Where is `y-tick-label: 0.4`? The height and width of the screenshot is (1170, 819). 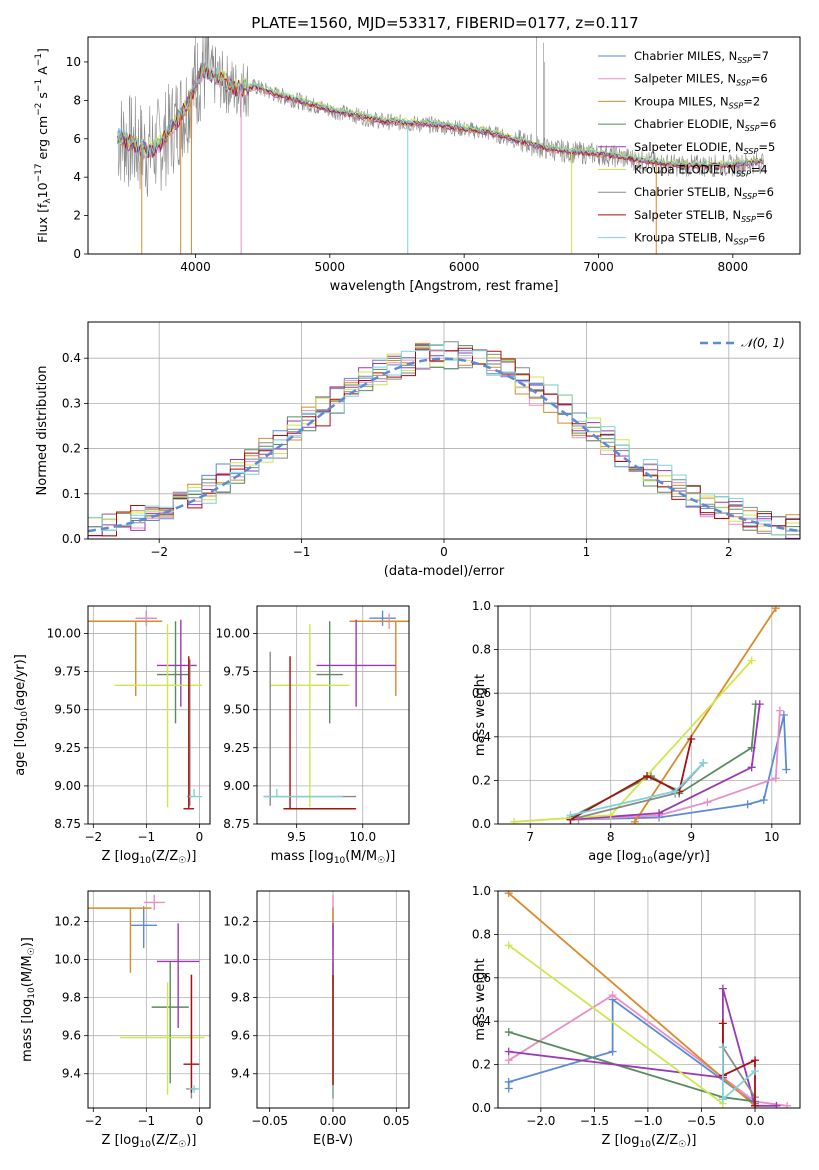 y-tick-label: 0.4 is located at coordinates (481, 737).